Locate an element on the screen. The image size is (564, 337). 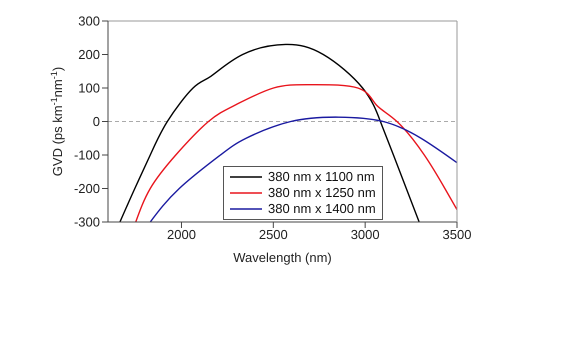
legend-label: 380 nm x 1100 nm is located at coordinates (321, 177).